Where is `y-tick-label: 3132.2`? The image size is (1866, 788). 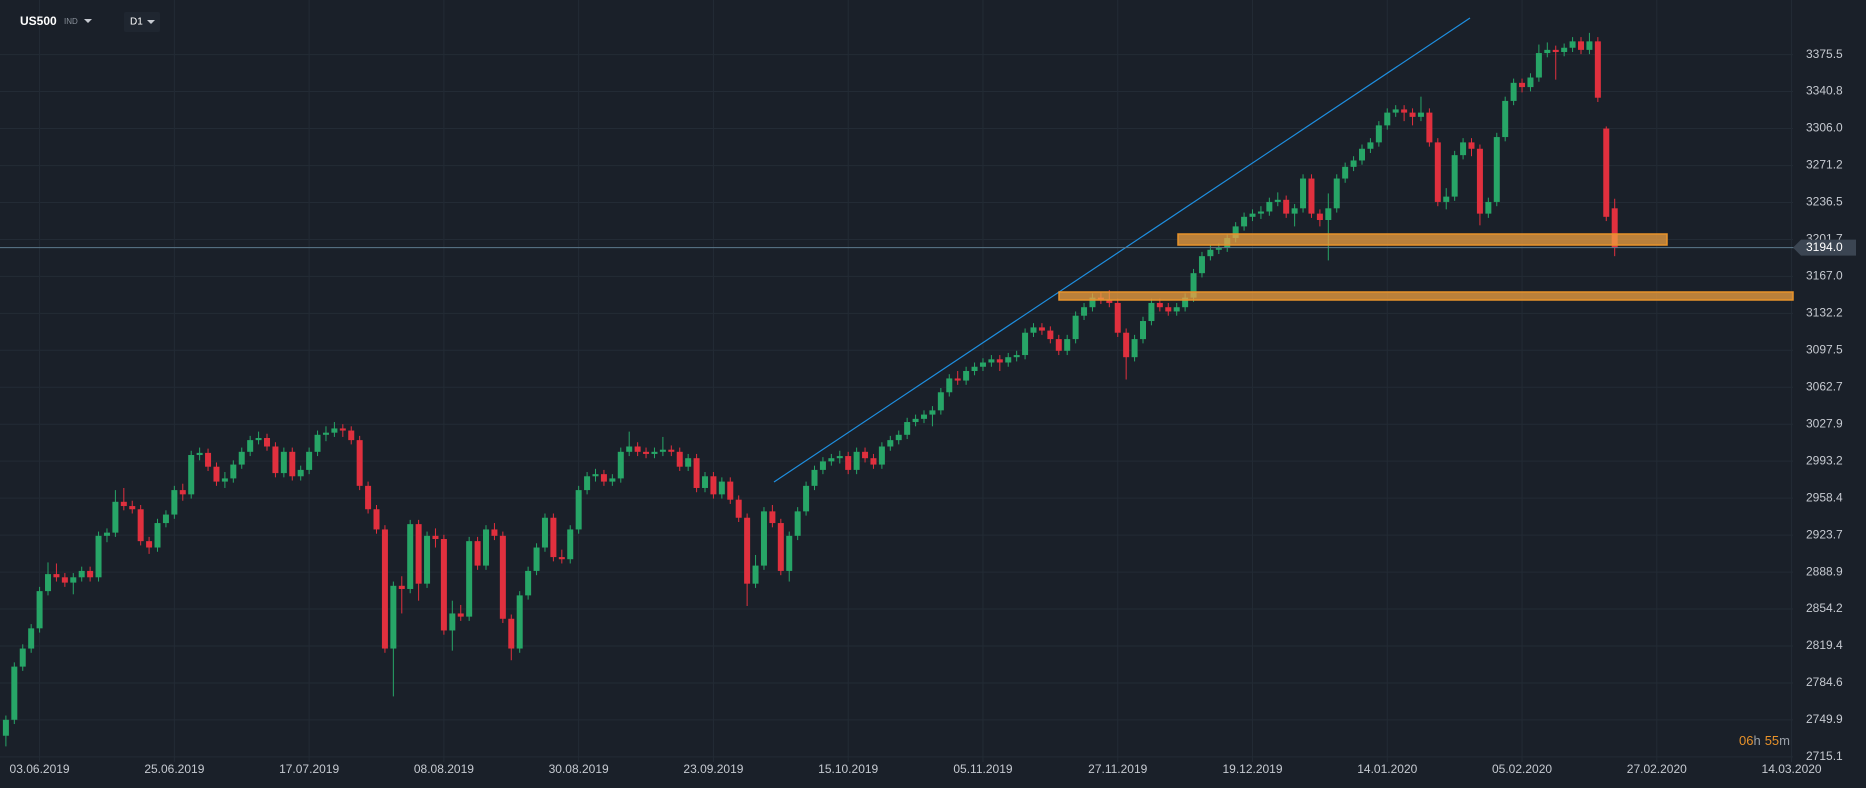 y-tick-label: 3132.2 is located at coordinates (1824, 313).